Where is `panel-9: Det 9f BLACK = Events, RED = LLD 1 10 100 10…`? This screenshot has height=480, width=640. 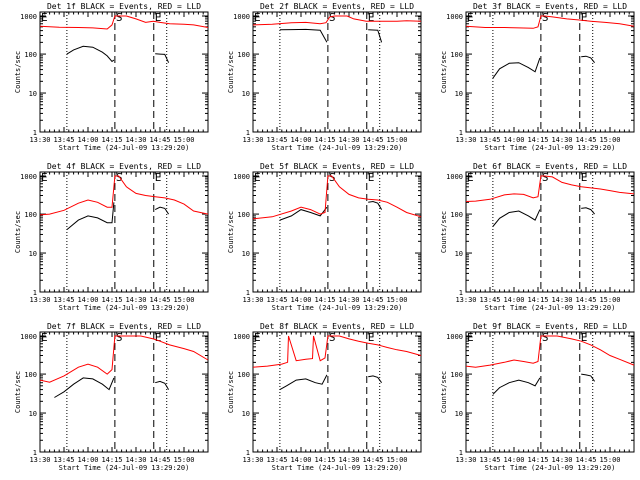 panel-9: Det 9f BLACK = Events, RED = LLD 1 10 100 10… is located at coordinates (537, 397).